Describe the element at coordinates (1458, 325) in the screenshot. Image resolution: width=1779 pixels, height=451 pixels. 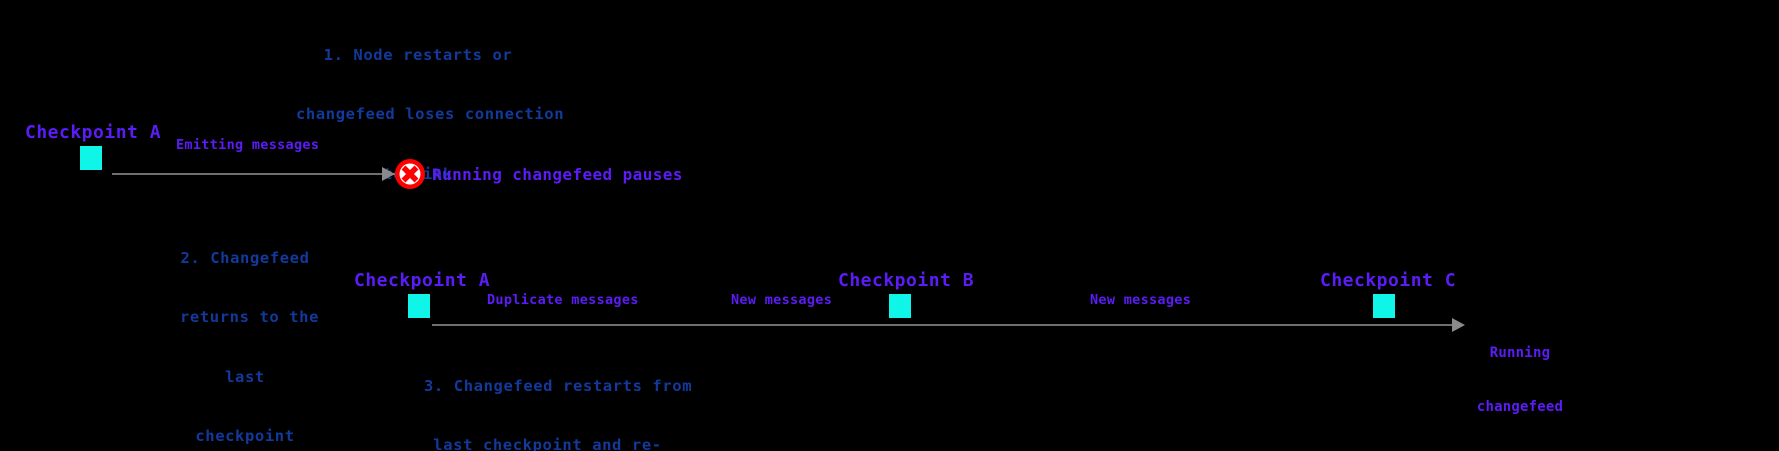
I see `bottom-timeline-arrow-head` at that location.